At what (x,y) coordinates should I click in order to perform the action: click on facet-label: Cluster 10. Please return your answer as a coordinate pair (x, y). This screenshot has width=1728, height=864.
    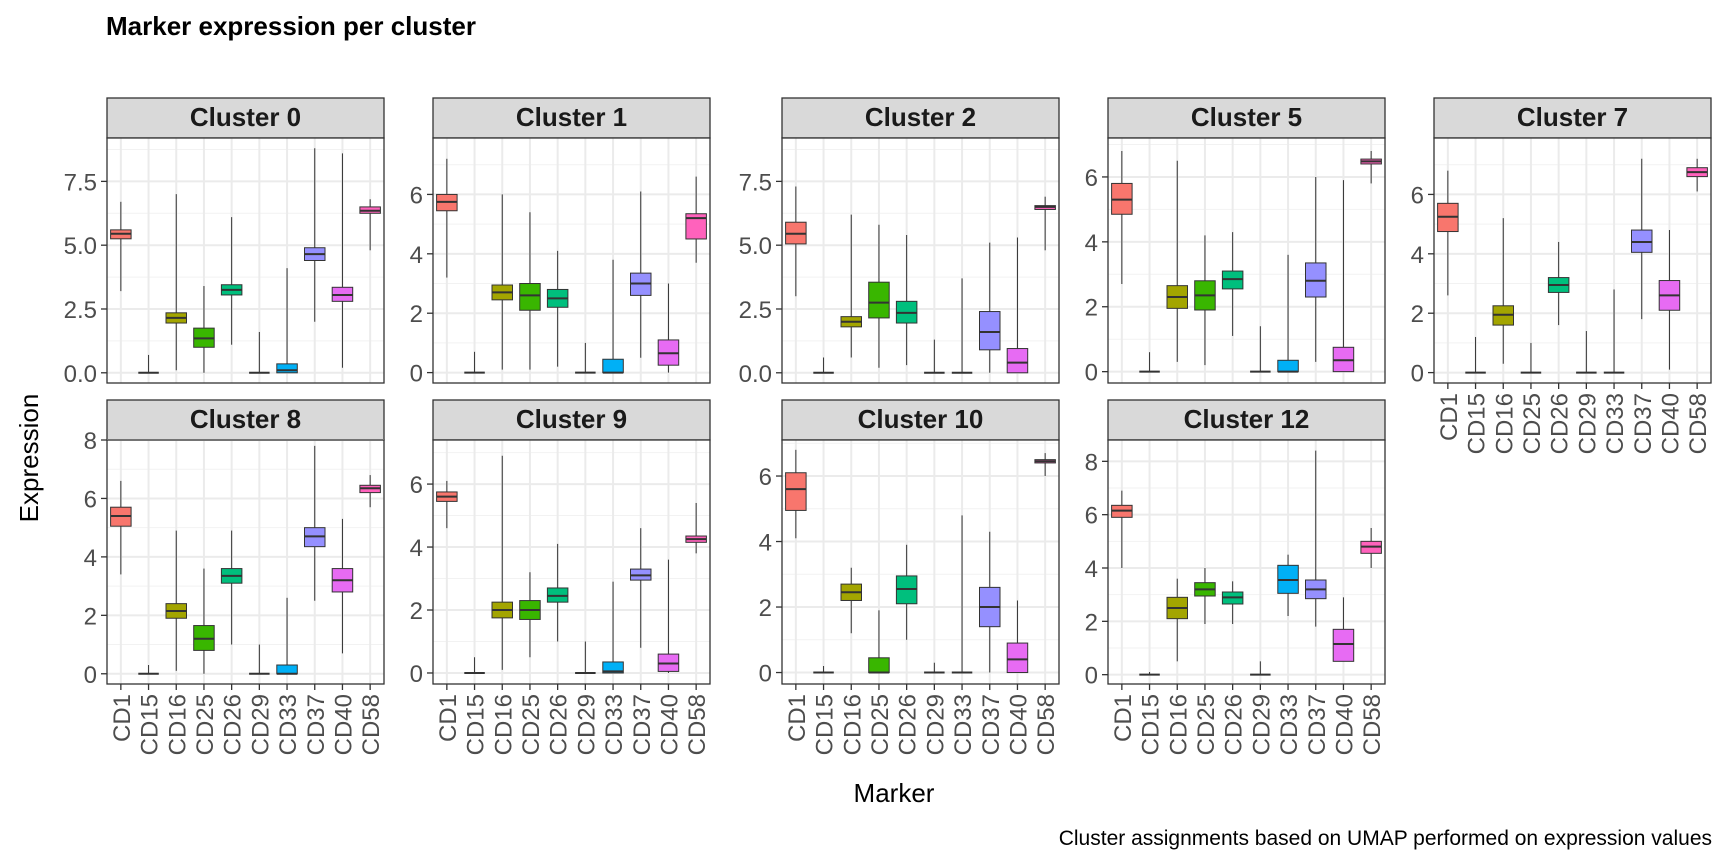
    Looking at the image, I should click on (921, 419).